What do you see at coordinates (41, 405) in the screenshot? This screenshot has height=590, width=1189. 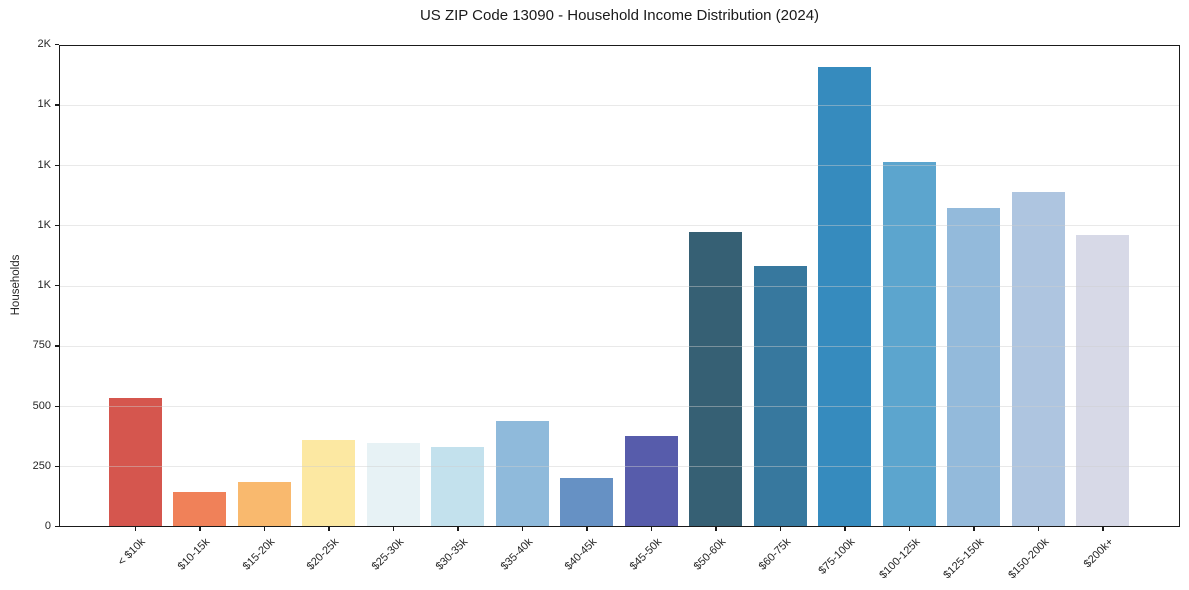 I see `y-tick-label: 500` at bounding box center [41, 405].